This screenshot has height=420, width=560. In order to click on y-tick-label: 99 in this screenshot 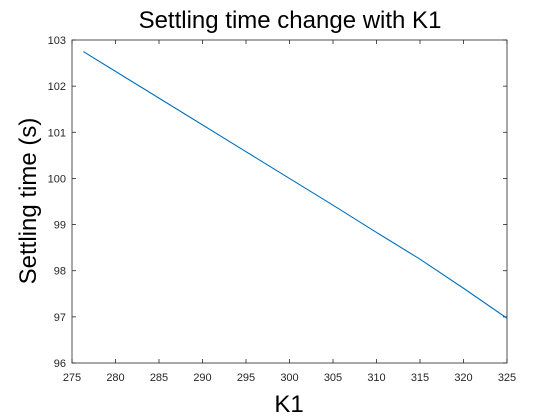, I will do `click(60, 226)`.